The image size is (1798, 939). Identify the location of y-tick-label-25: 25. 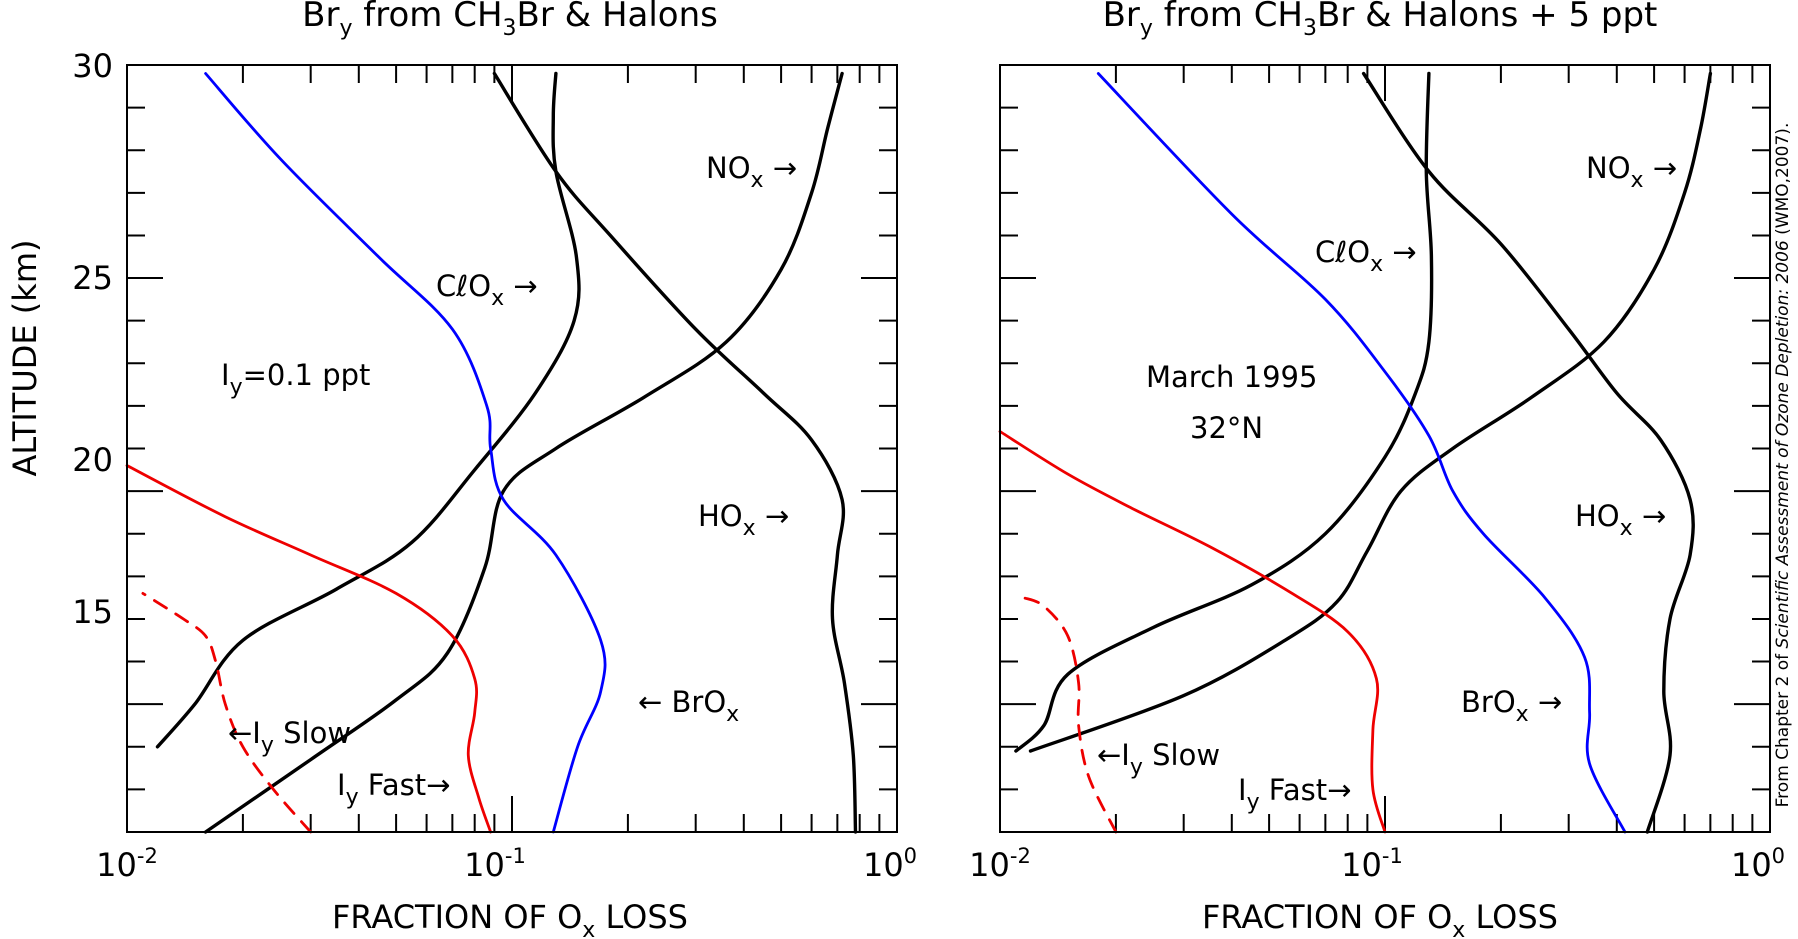
(92, 278).